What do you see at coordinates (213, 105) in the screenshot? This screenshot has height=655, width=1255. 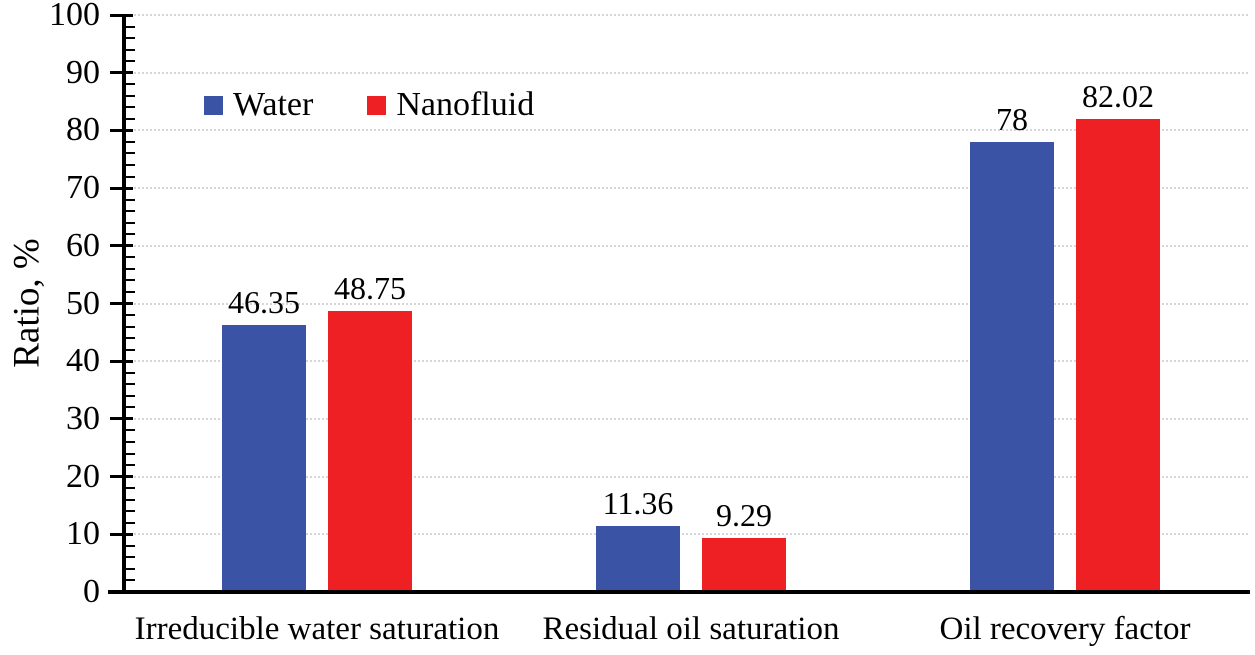 I see `legend-swatch-water-icon` at bounding box center [213, 105].